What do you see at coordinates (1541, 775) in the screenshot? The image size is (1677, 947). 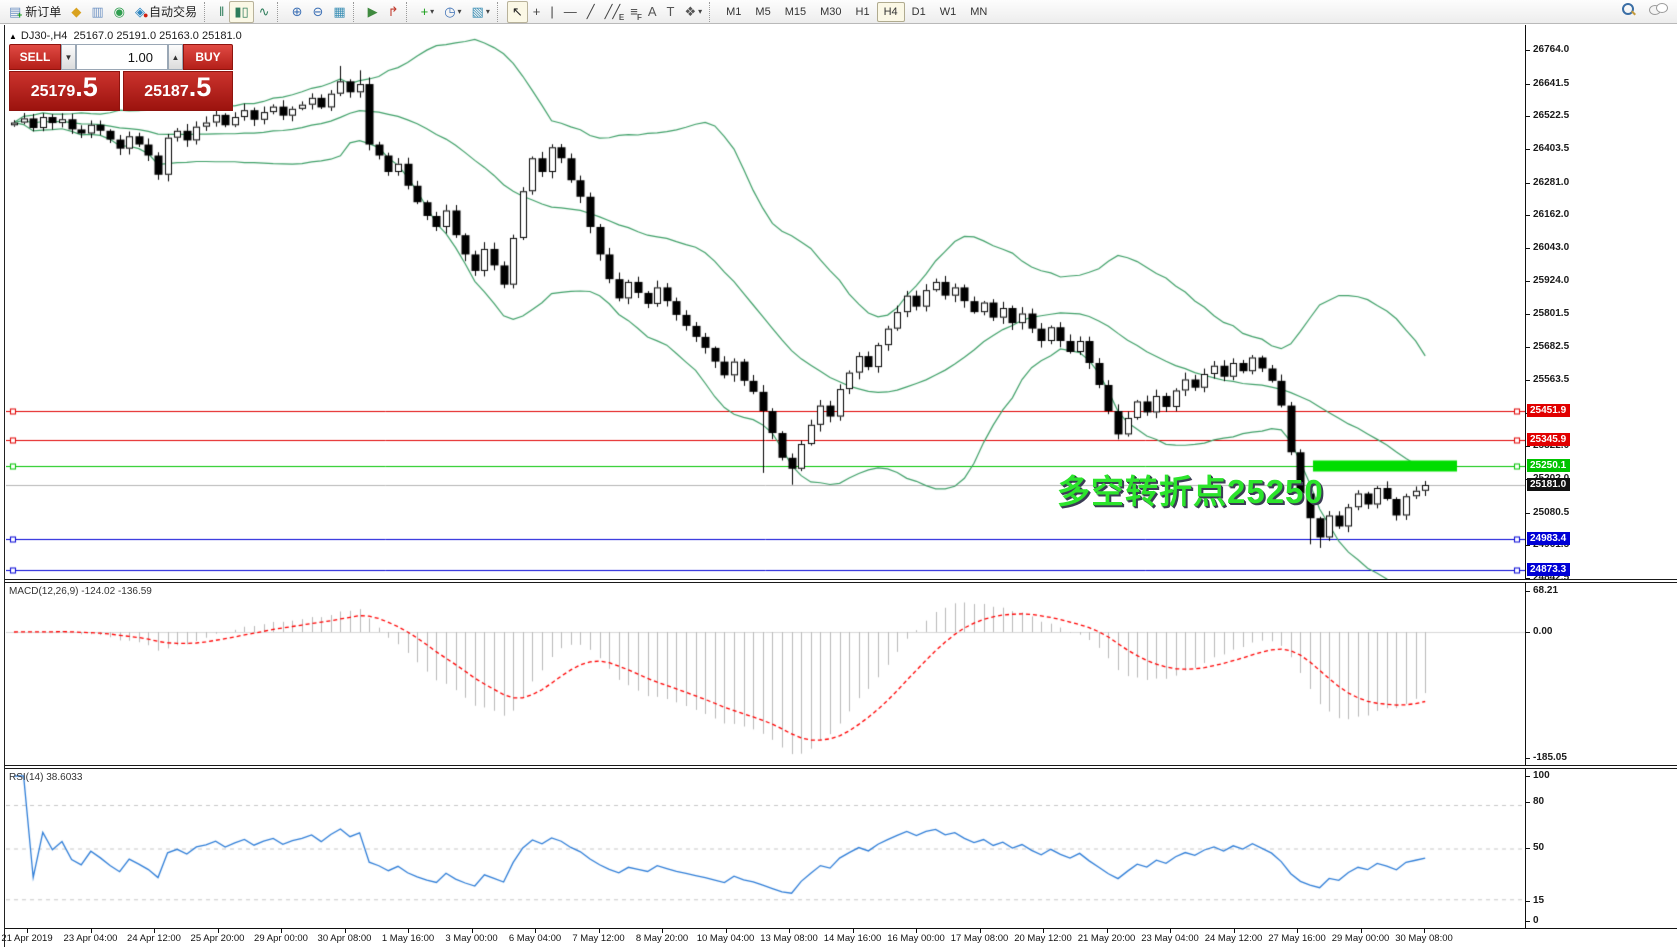 I see `rsi-axis-tick: 100` at bounding box center [1541, 775].